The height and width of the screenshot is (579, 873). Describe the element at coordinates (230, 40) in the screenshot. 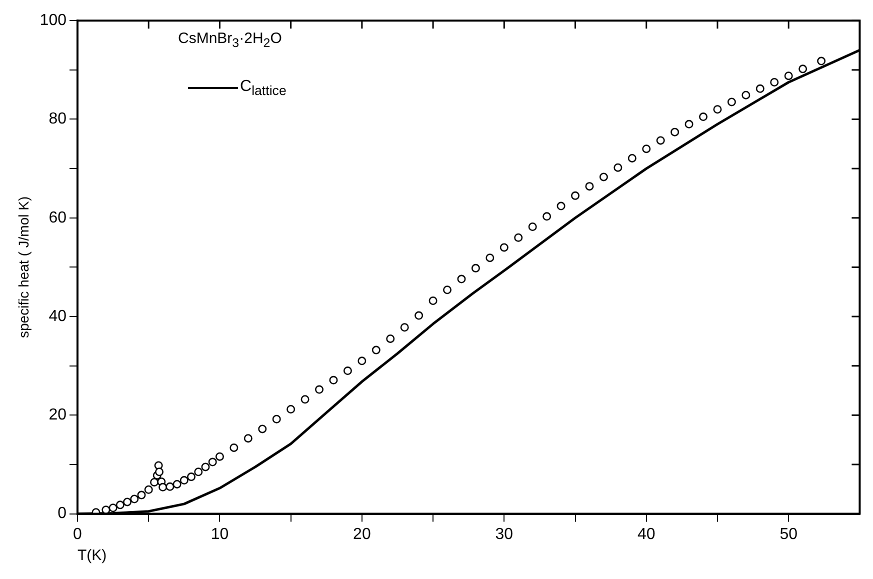

I see `annotation: CsMnBr$_{3}$·2H$_{2}$O` at that location.